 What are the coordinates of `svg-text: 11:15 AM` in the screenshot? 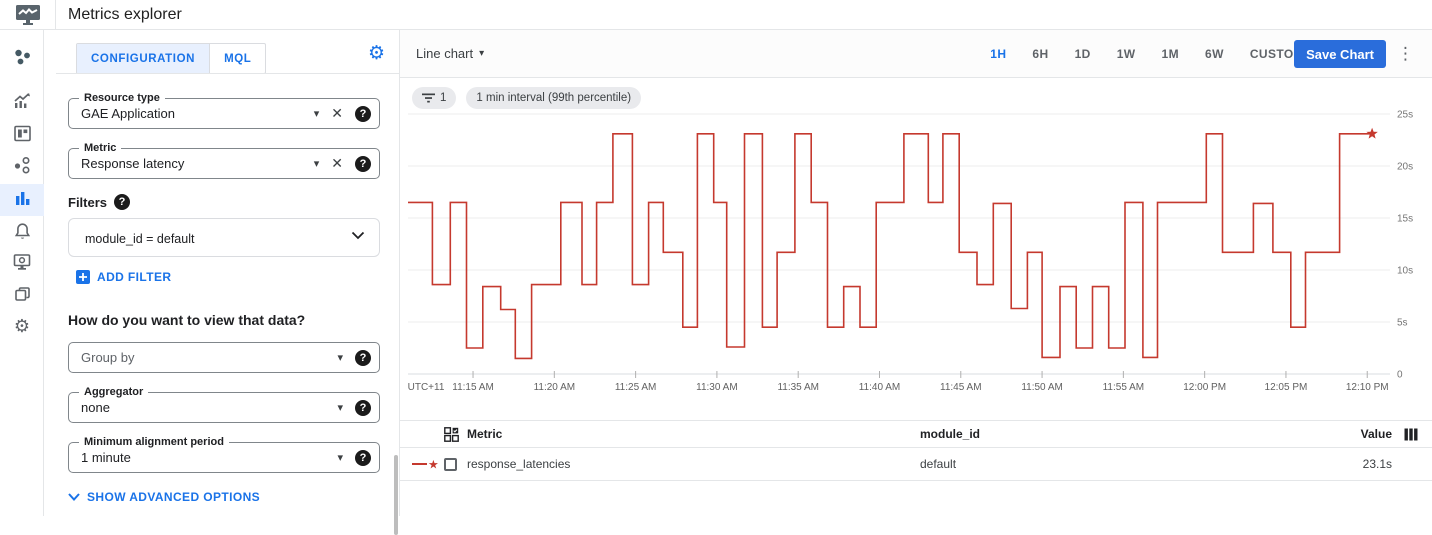 It's located at (473, 387).